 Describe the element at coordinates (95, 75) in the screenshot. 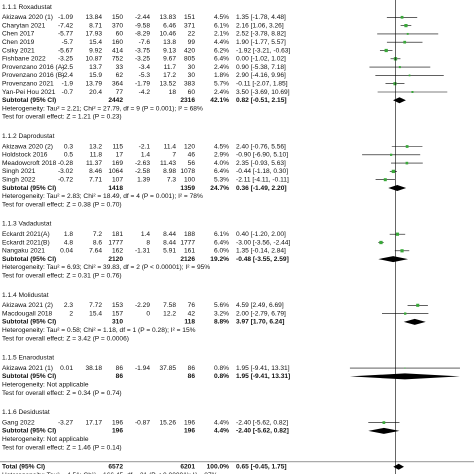

I see `study-e-sd: 15.9` at that location.